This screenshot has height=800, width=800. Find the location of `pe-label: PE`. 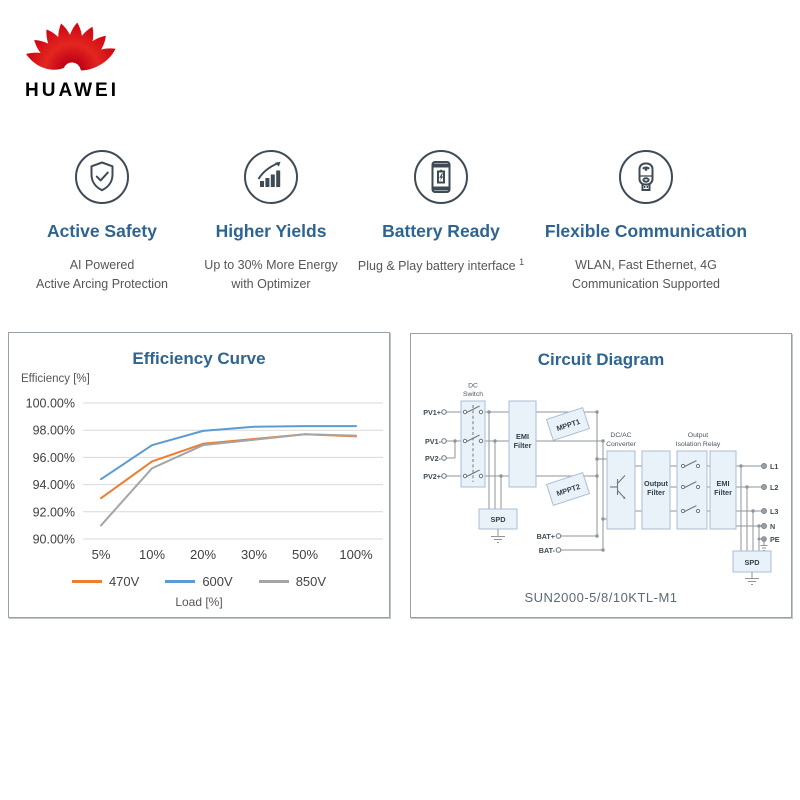

pe-label: PE is located at coordinates (775, 539).